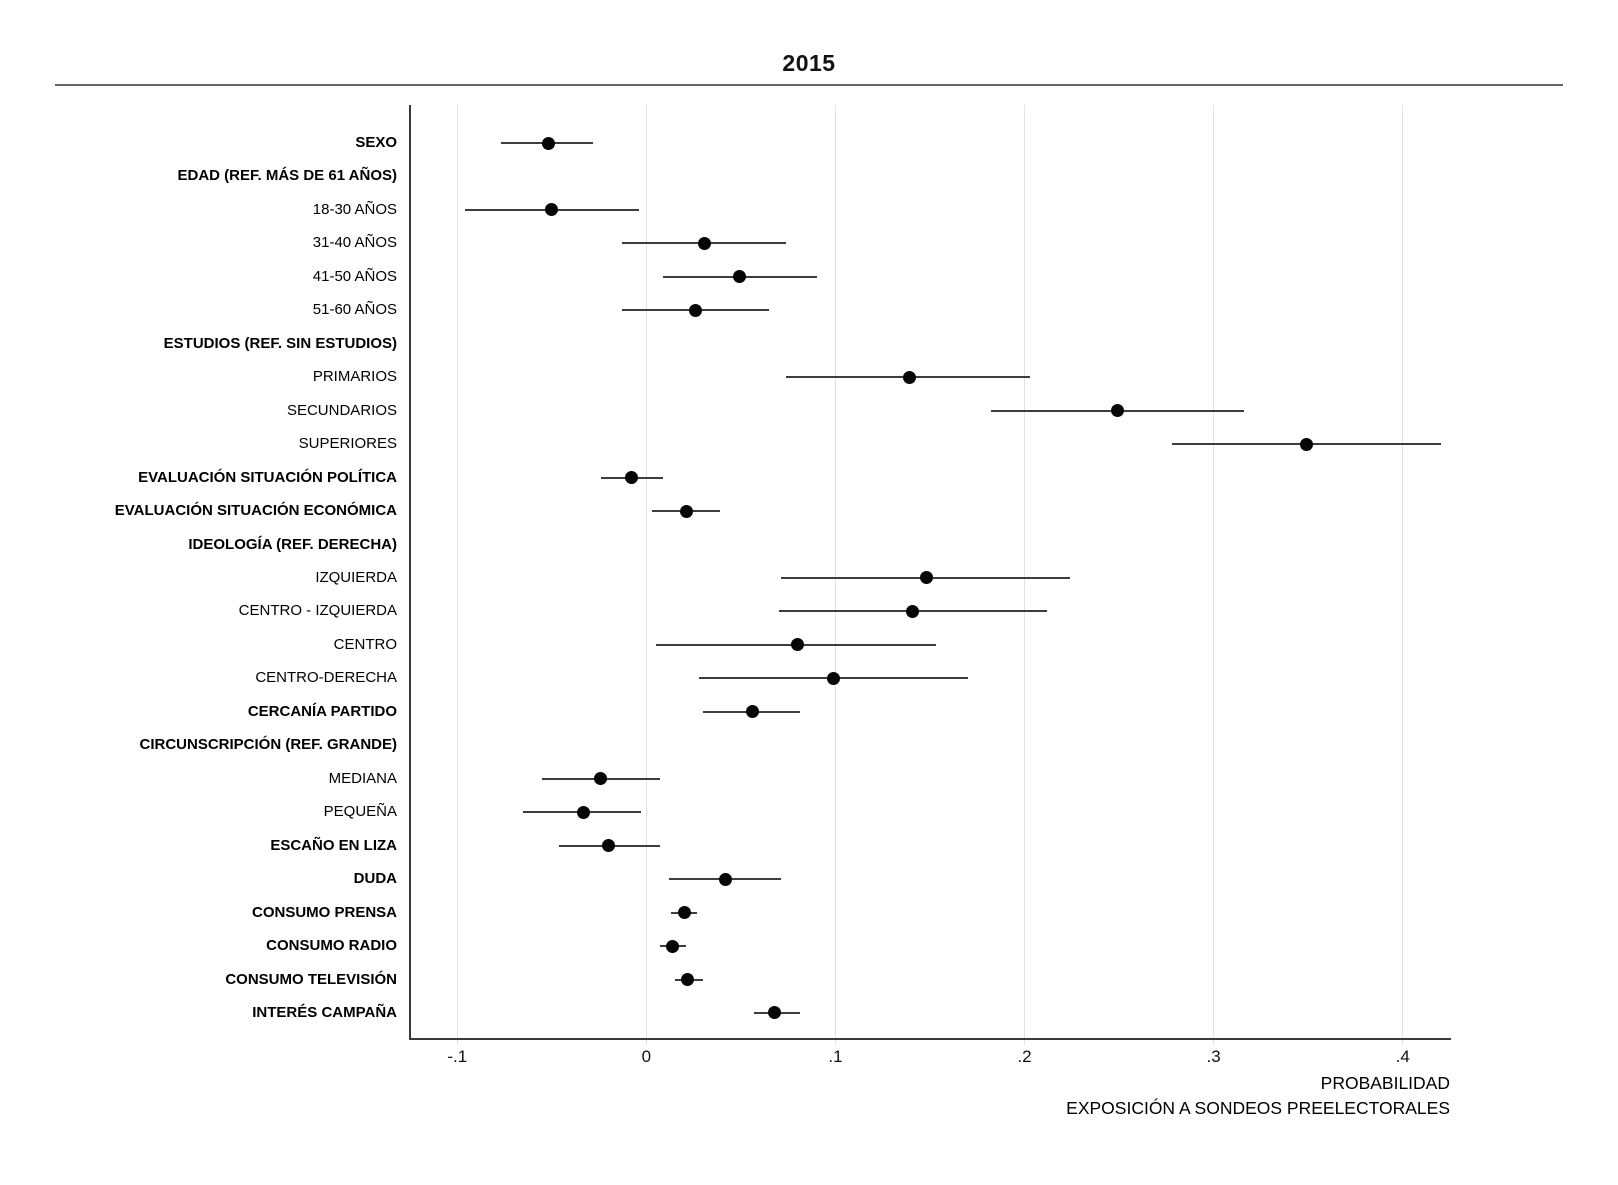 The height and width of the screenshot is (1185, 1618). What do you see at coordinates (354, 310) in the screenshot?
I see `row-label: 51-60 AÑOS` at bounding box center [354, 310].